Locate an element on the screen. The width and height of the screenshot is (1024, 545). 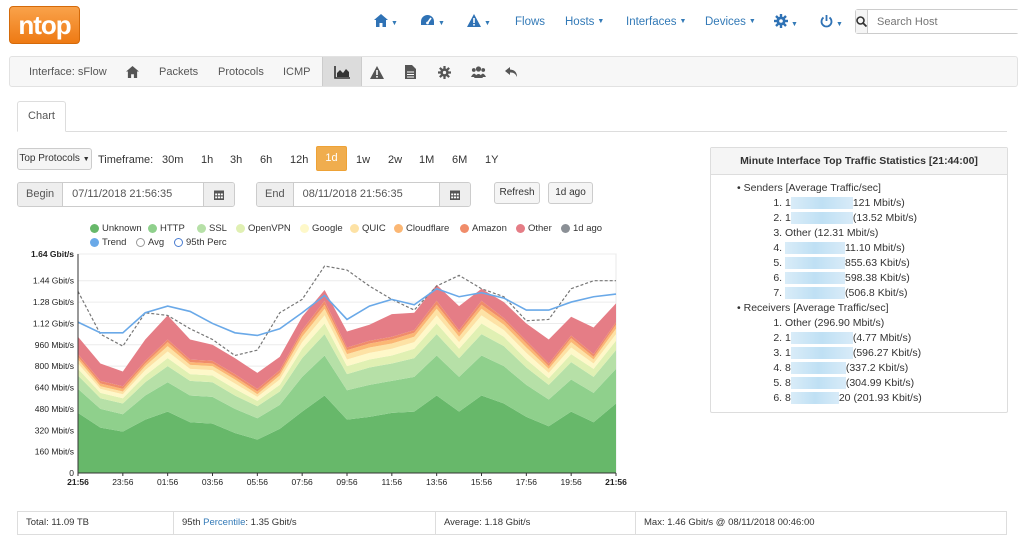
stat-entry: 8 (304.99 Kbit/s) is located at coordinates (896, 383).